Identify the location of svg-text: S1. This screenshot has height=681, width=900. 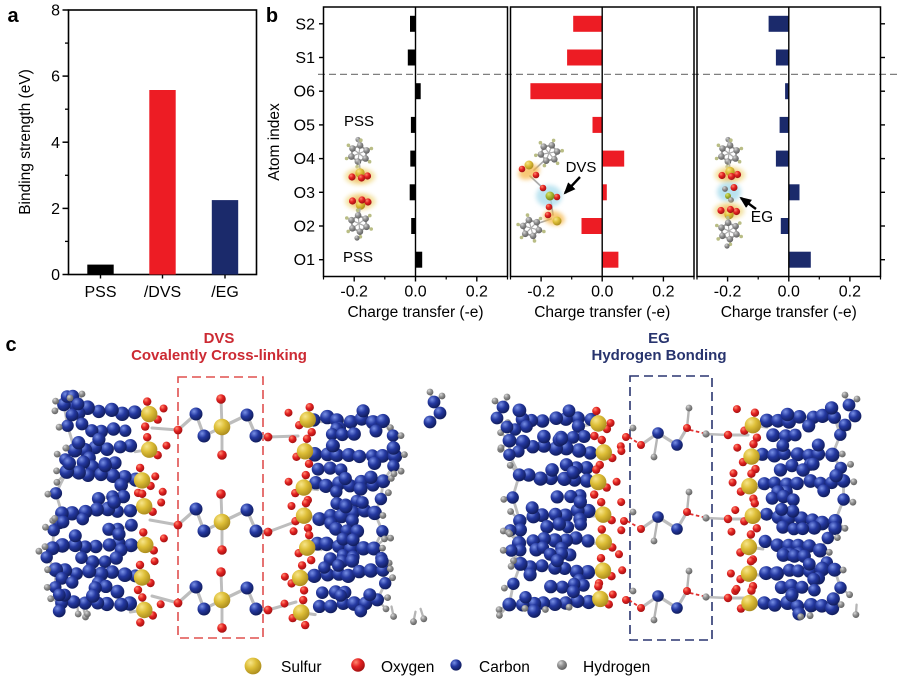
(305, 58).